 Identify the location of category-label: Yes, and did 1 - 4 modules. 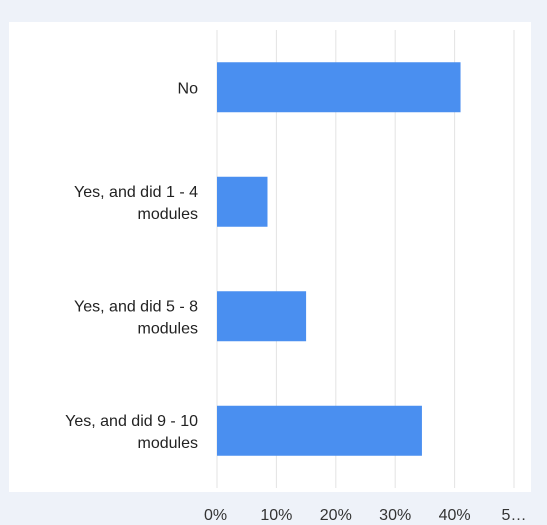
(136, 203).